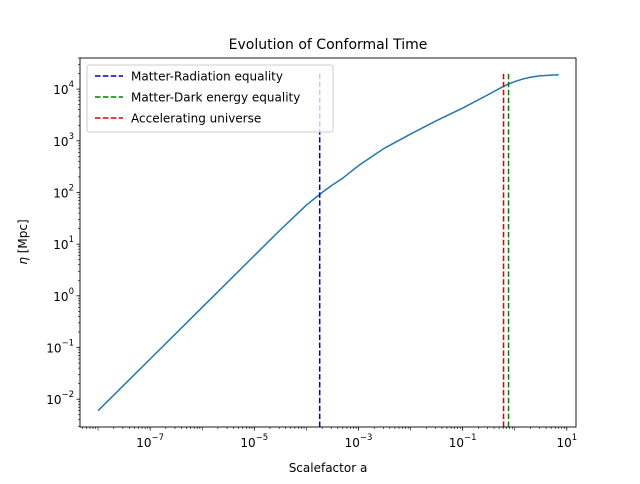 The image size is (640, 484). What do you see at coordinates (328, 468) in the screenshot?
I see `x-axis-label: Scalefactor a` at bounding box center [328, 468].